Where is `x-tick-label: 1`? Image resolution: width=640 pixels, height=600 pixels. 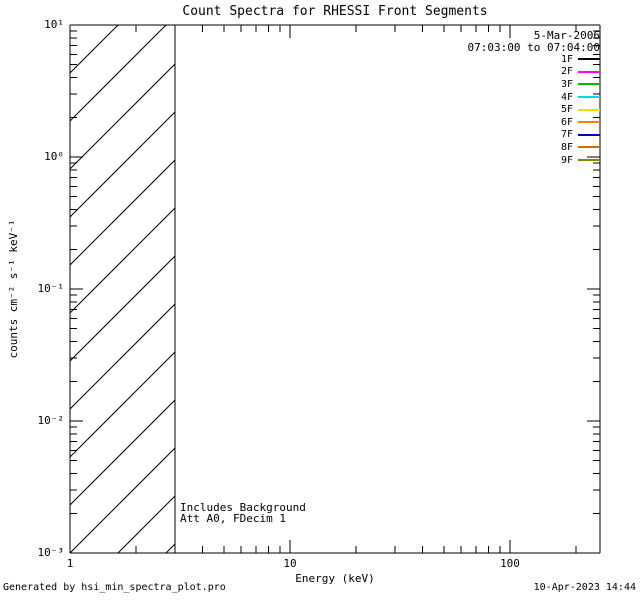 x-tick-label: 1 is located at coordinates (70, 563).